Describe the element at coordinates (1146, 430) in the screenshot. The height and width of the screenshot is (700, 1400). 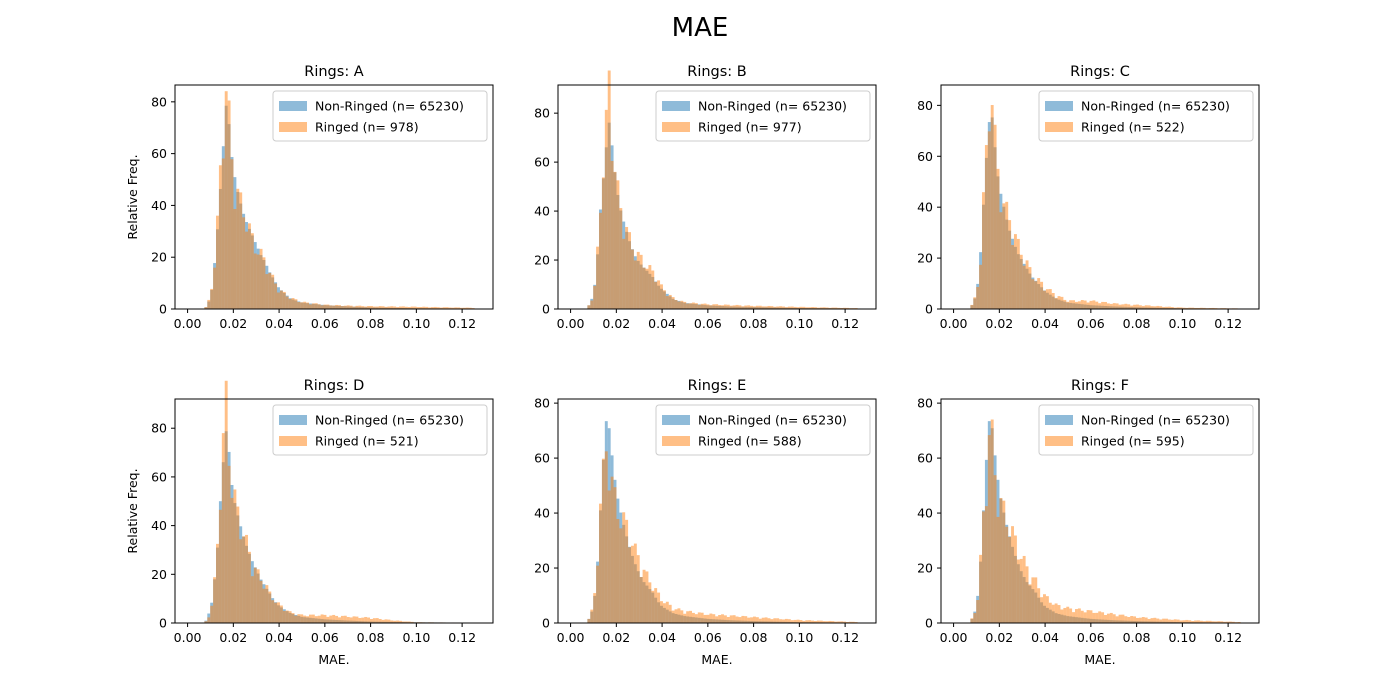
I see `legend: Non-Ringed (n= 65230) Ringed (n= 595)` at that location.